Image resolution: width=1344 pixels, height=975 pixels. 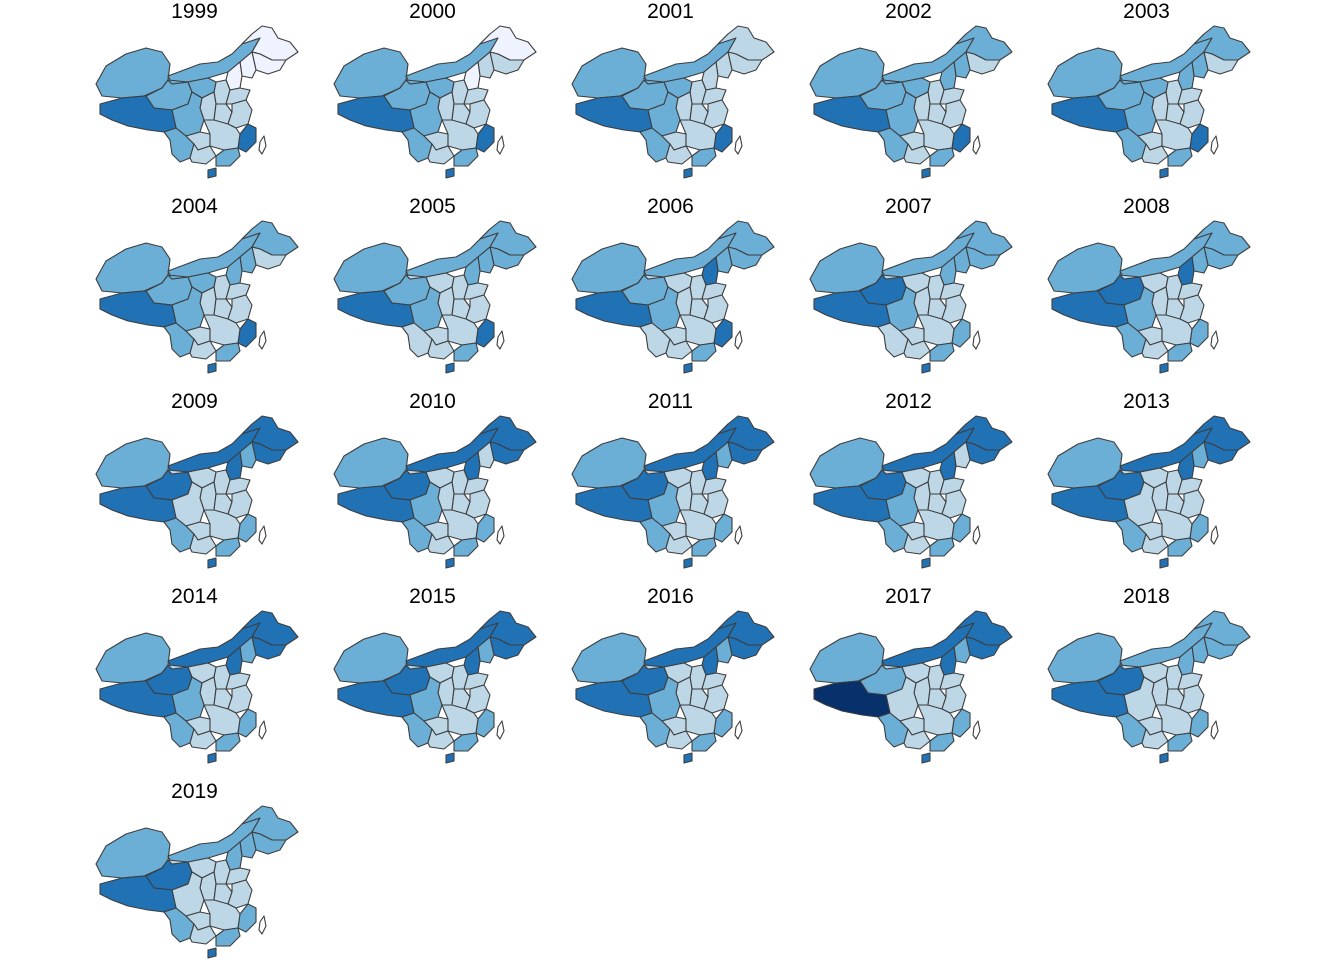 What do you see at coordinates (1163, 682) in the screenshot?
I see `map-panel-2018: 2018` at bounding box center [1163, 682].